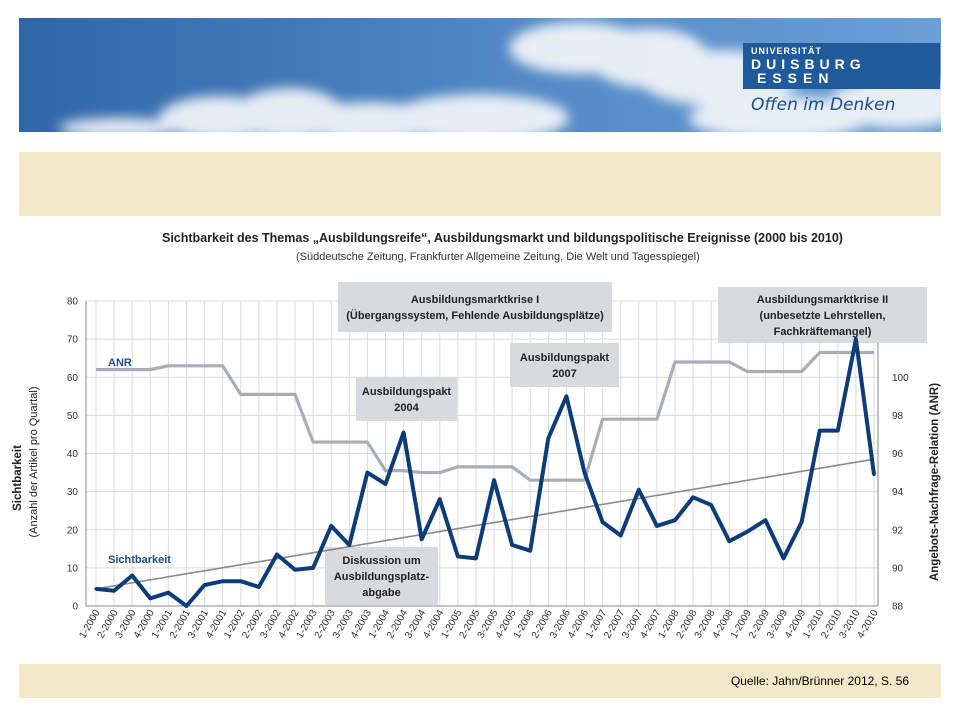 The height and width of the screenshot is (720, 960). Describe the element at coordinates (898, 416) in the screenshot. I see `y2-tick-label: 98` at that location.